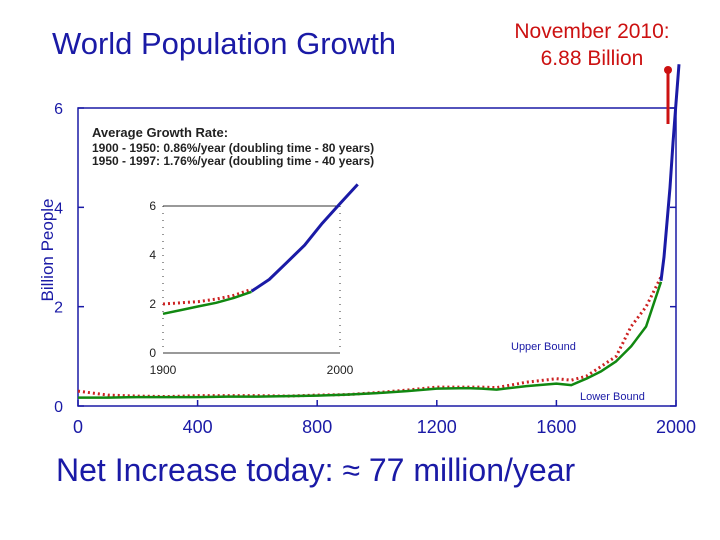 Image resolution: width=720 pixels, height=540 pixels. What do you see at coordinates (58, 407) in the screenshot?
I see `y-tick-label: 0` at bounding box center [58, 407].